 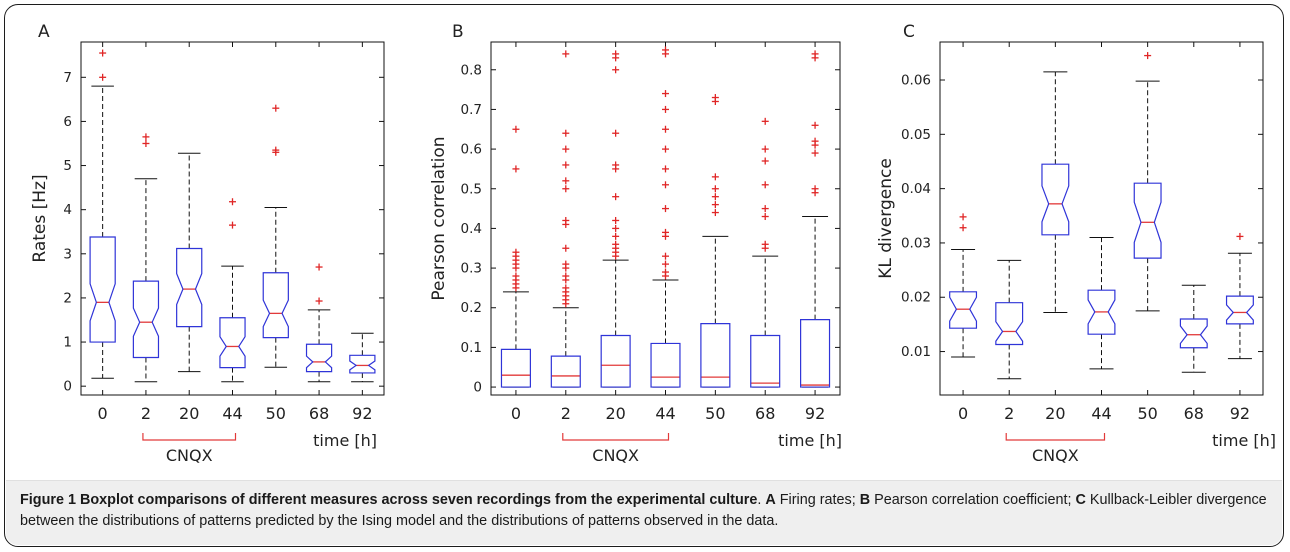 What do you see at coordinates (615, 455) in the screenshot?
I see `group-label: CNQX` at bounding box center [615, 455].